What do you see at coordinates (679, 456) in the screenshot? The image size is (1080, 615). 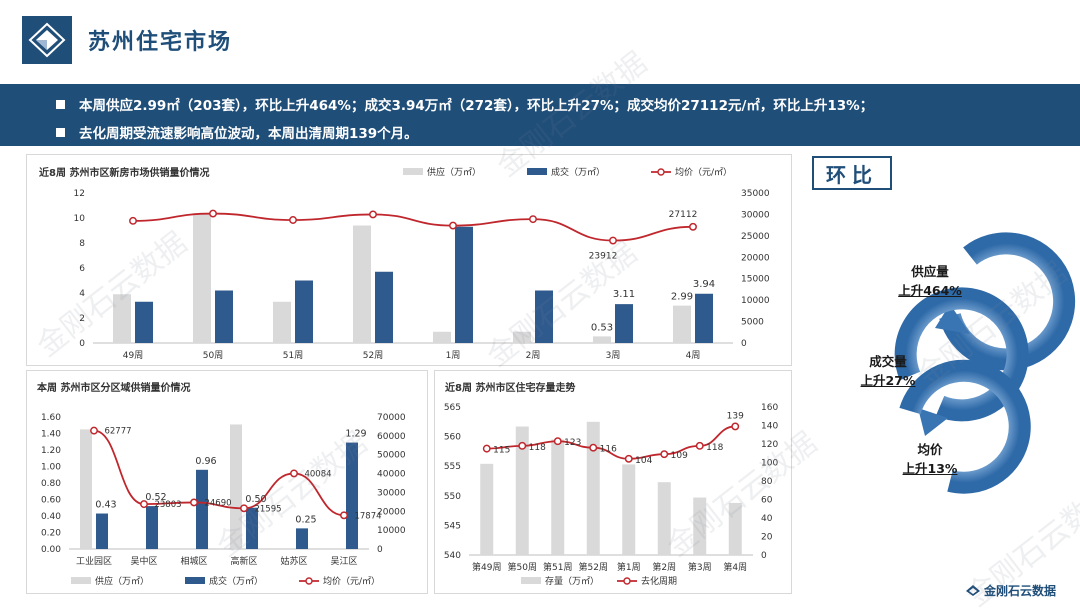 I see `line-data-label: 109` at bounding box center [679, 456].